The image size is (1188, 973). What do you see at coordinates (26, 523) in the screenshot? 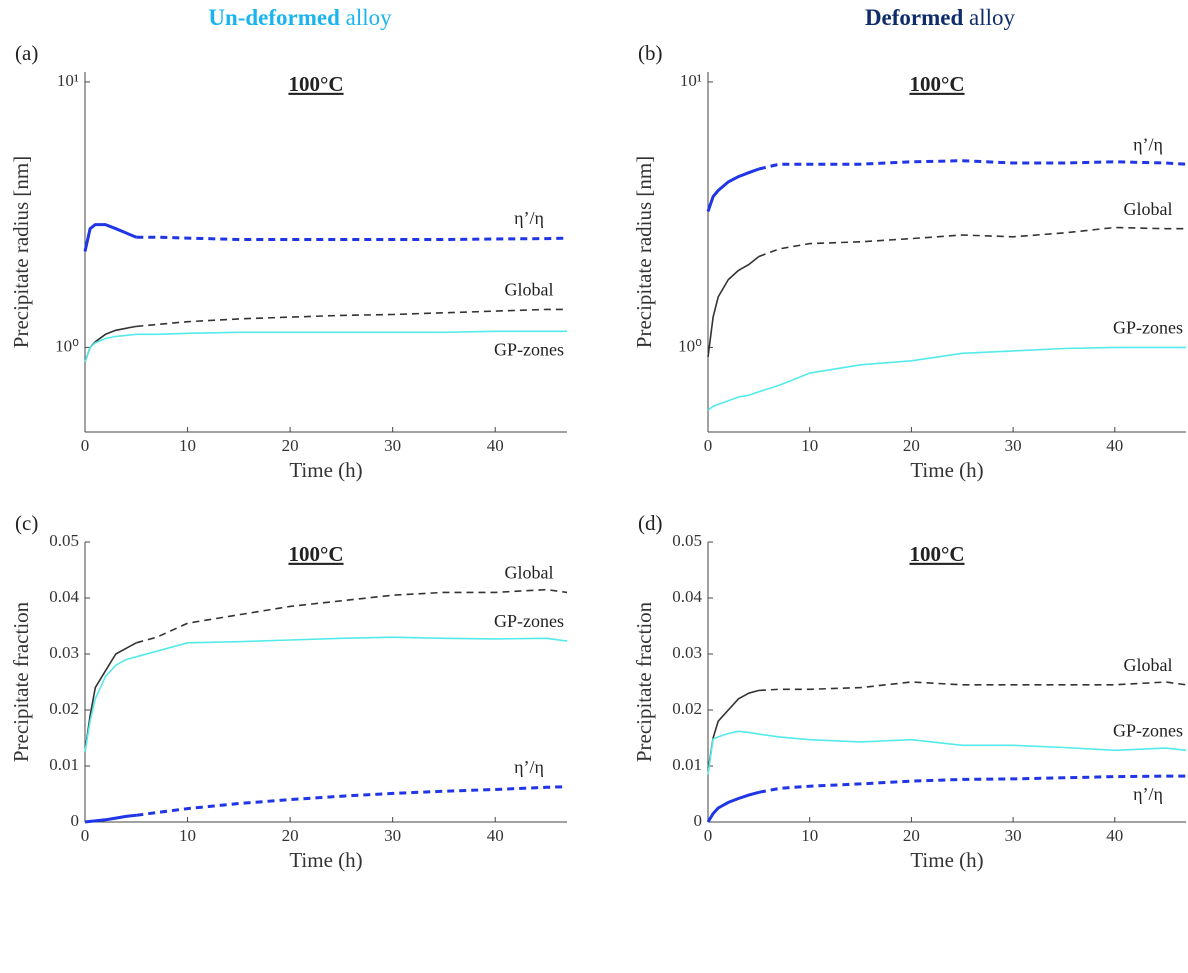
I see `panel-label: (c)` at bounding box center [26, 523].